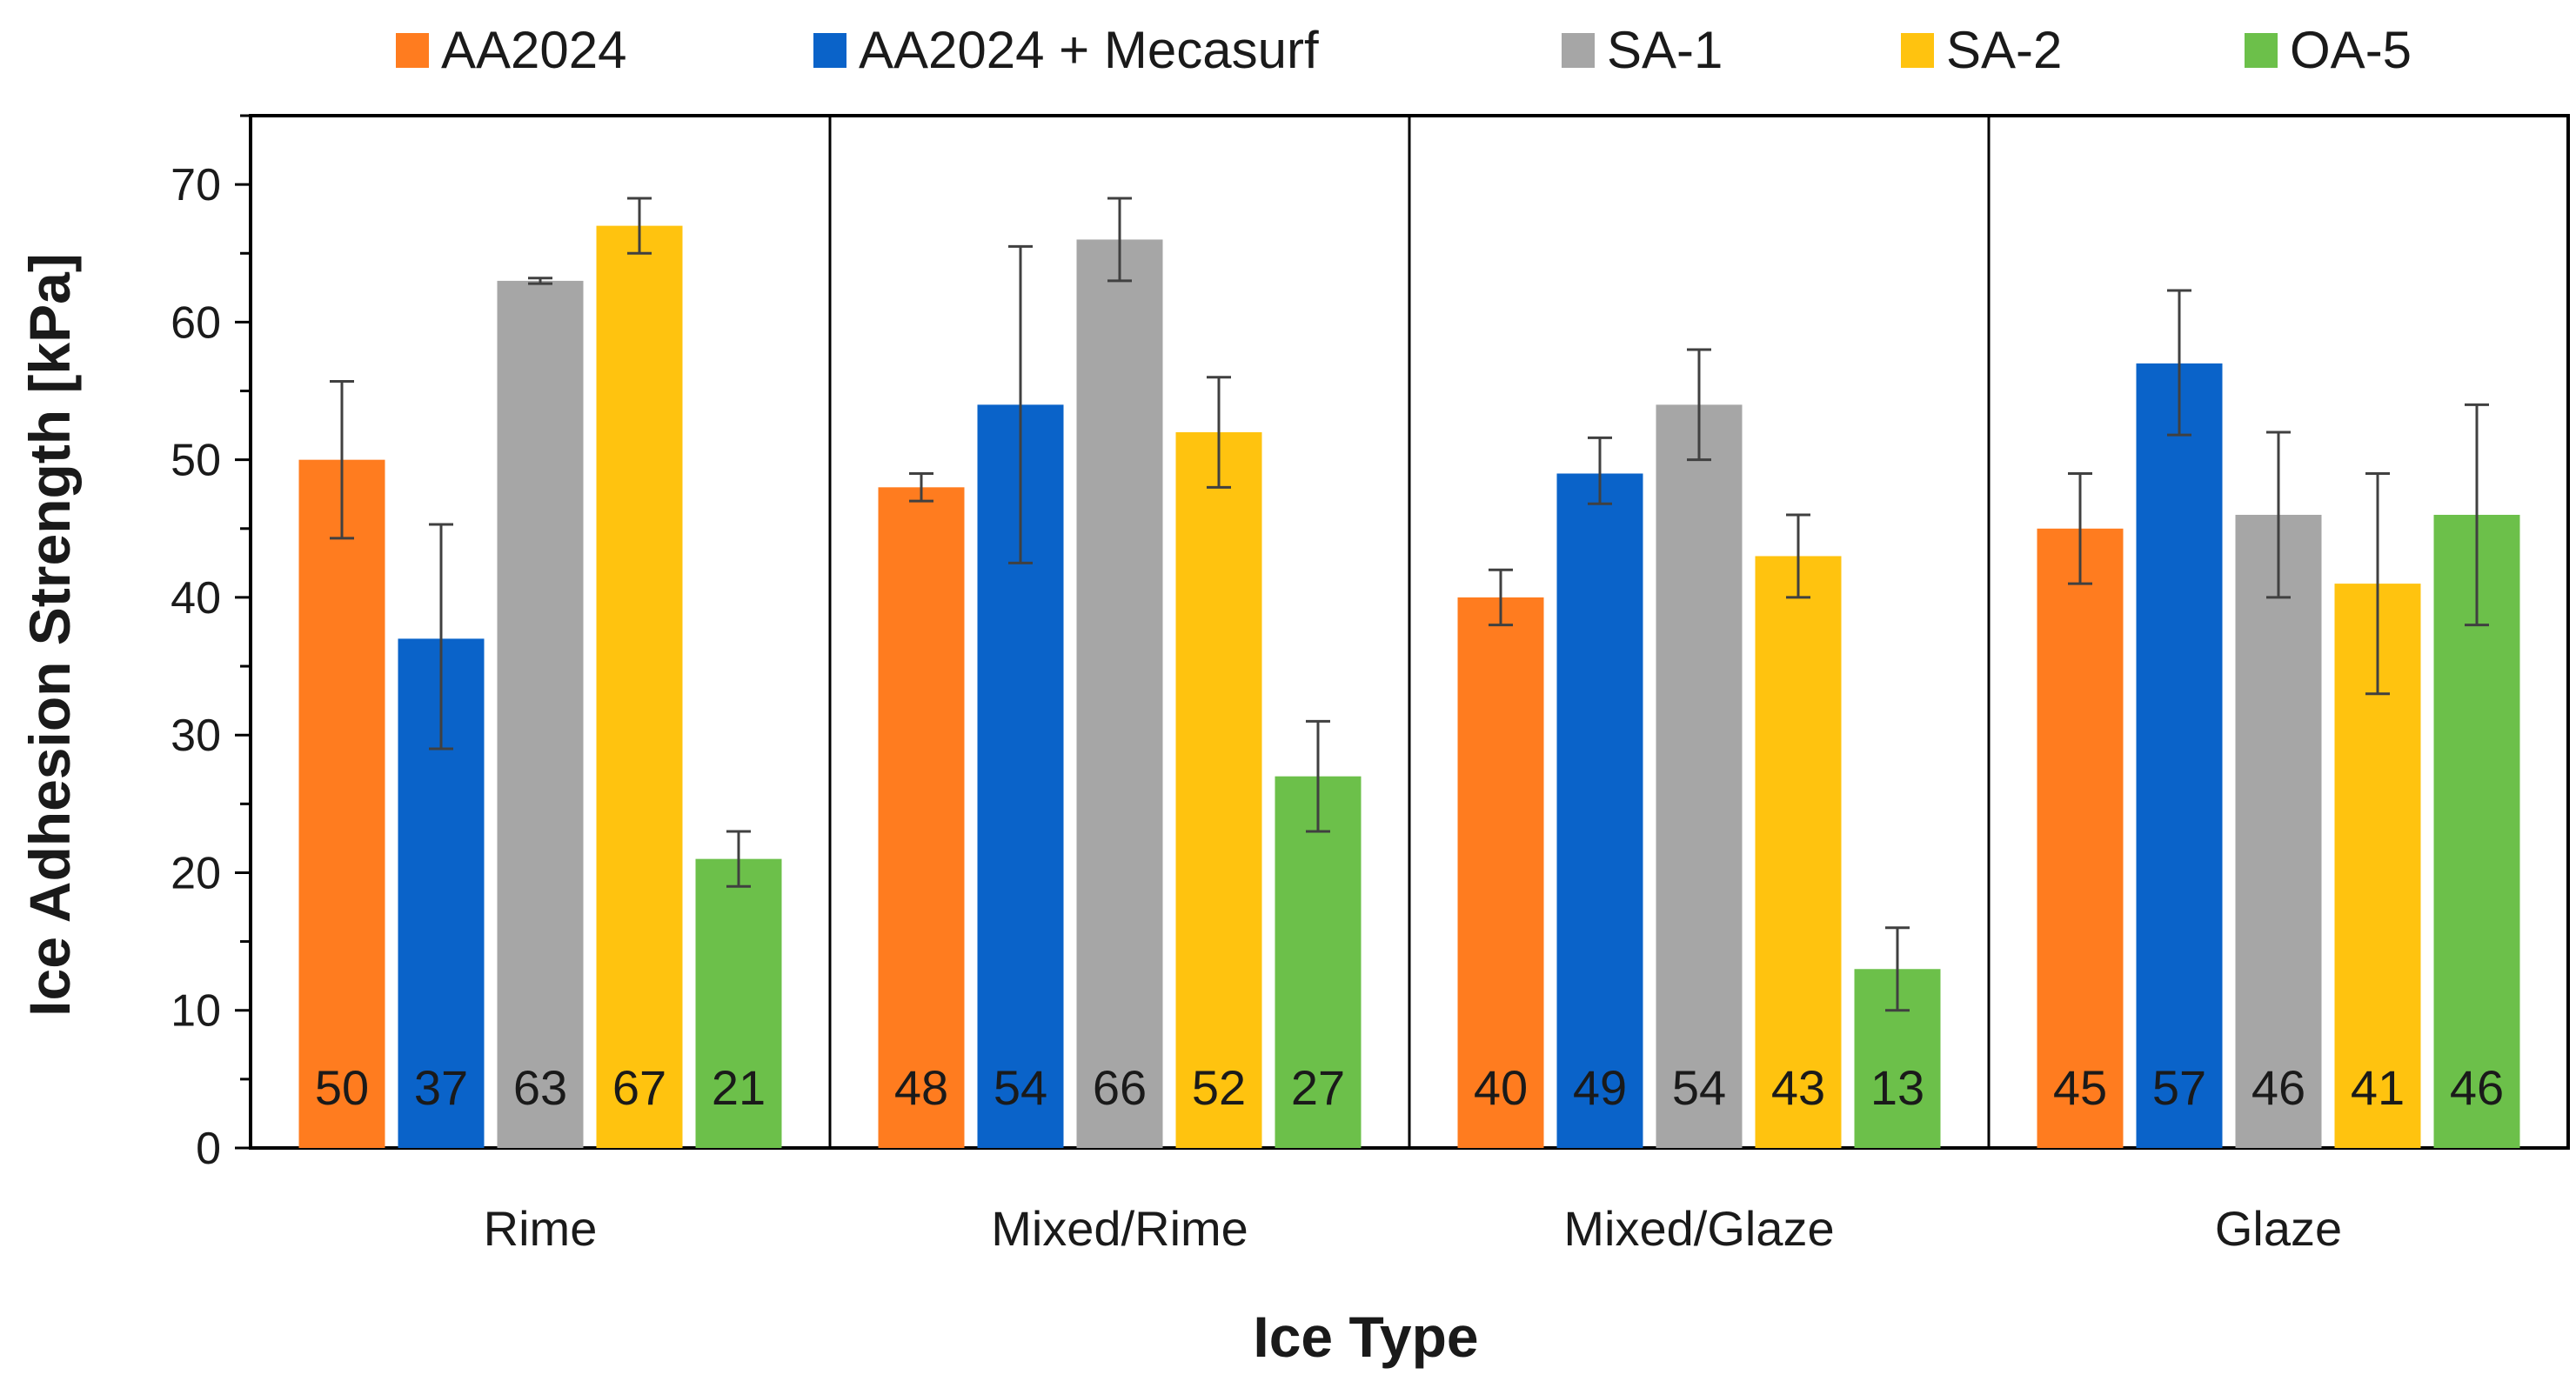  What do you see at coordinates (1897, 1087) in the screenshot?
I see `bar-value-label: 13` at bounding box center [1897, 1087].